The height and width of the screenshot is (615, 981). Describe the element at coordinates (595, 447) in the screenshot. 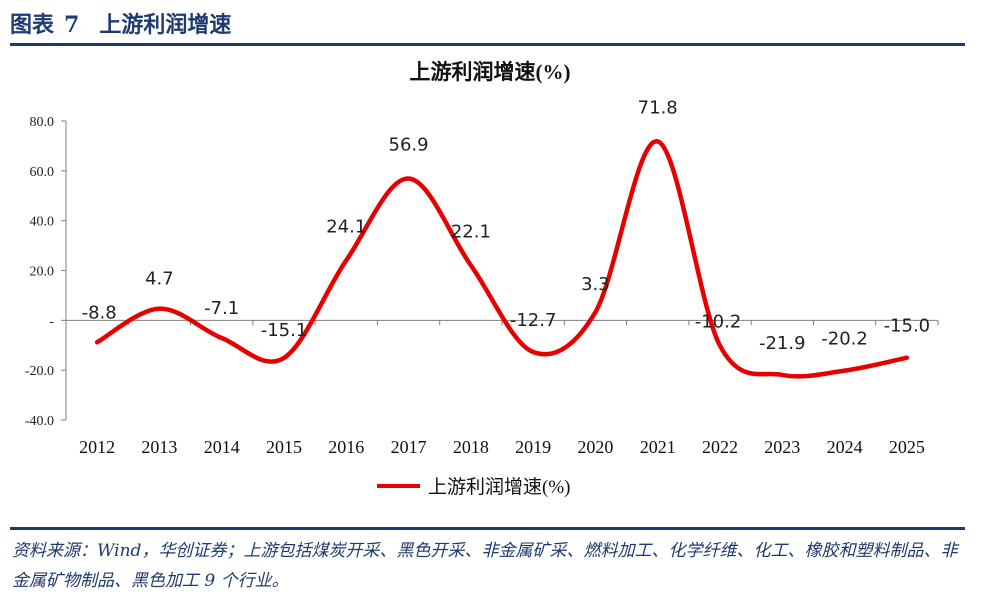

I see `x-tick-label: 2020` at that location.